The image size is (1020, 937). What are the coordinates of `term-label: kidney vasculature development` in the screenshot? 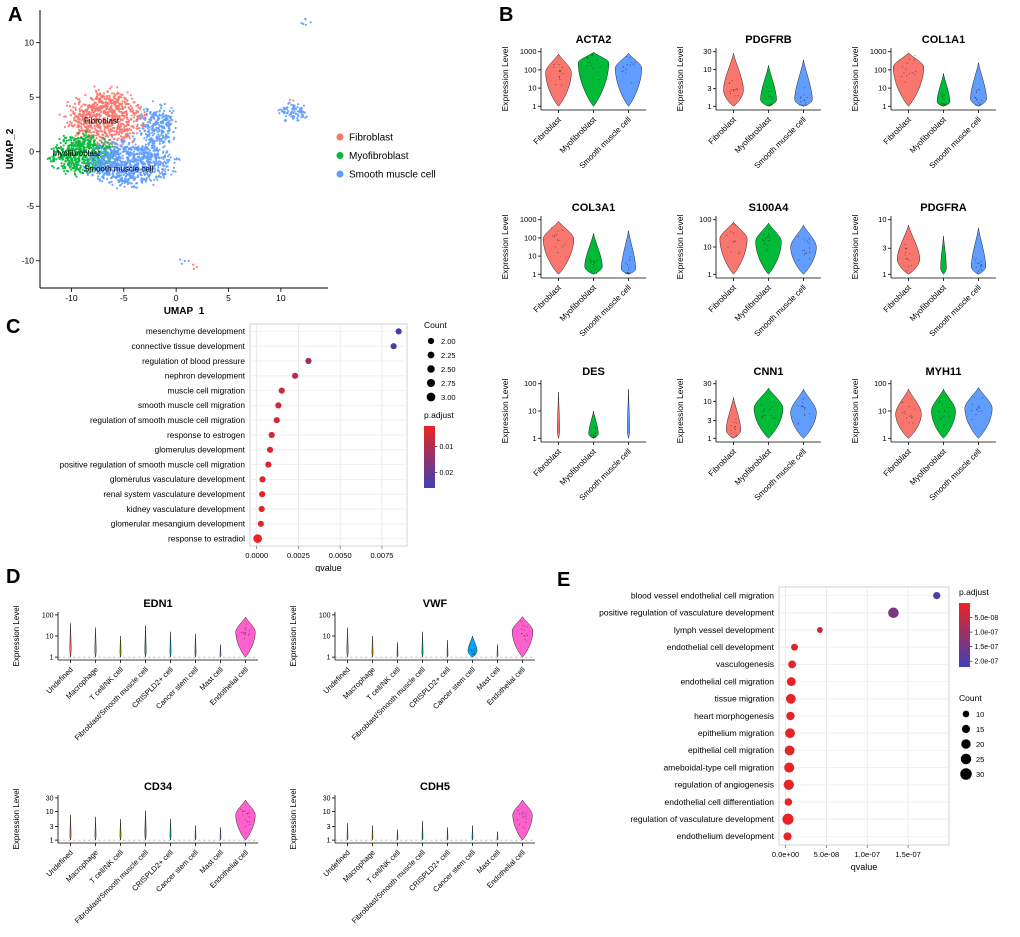 It's located at (185, 509).